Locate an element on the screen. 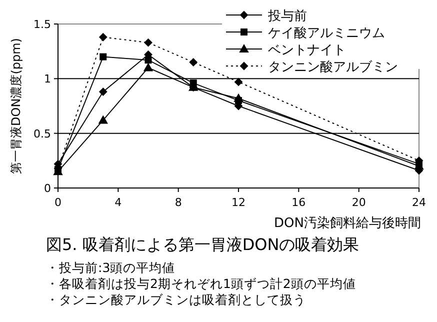 The image size is (437, 322). legend-label: タンニン酸アルブミン is located at coordinates (333, 67).